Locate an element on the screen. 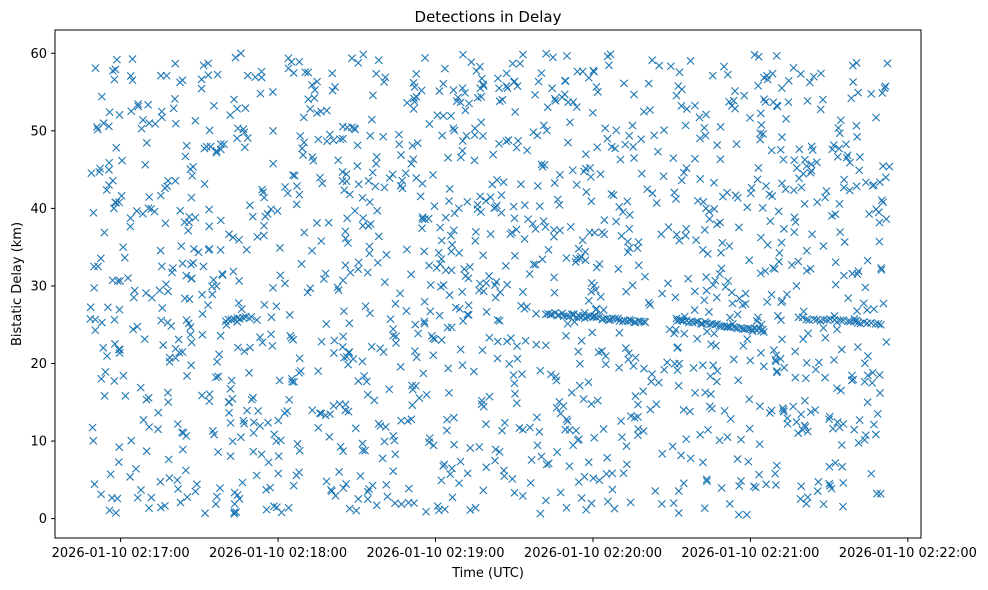 The width and height of the screenshot is (988, 590). x-tick-label: 2026-01-10 02:17:00 is located at coordinates (121, 553).